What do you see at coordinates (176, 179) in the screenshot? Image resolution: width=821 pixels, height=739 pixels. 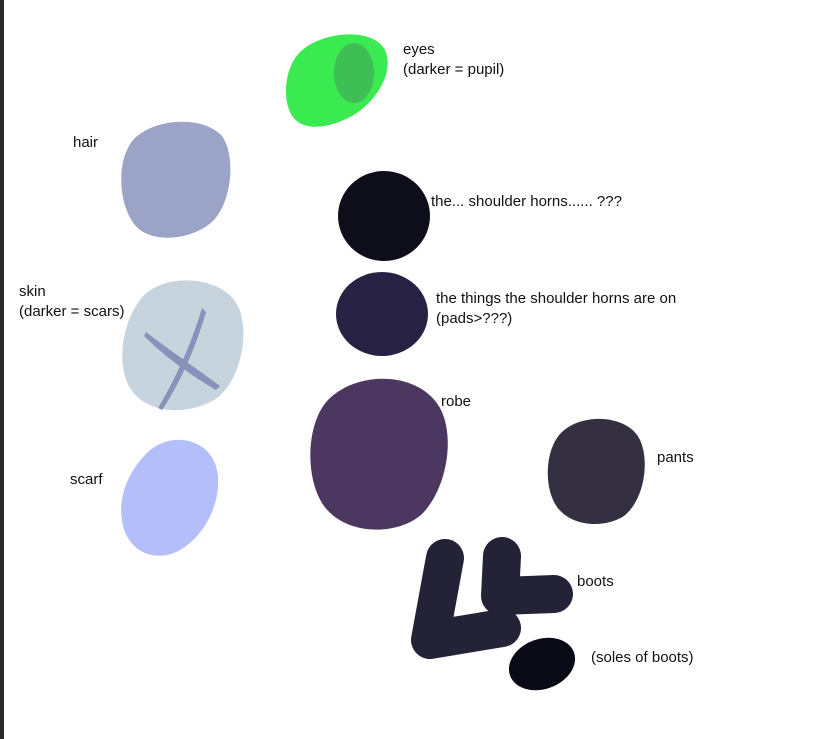 I see `hair-swatch` at bounding box center [176, 179].